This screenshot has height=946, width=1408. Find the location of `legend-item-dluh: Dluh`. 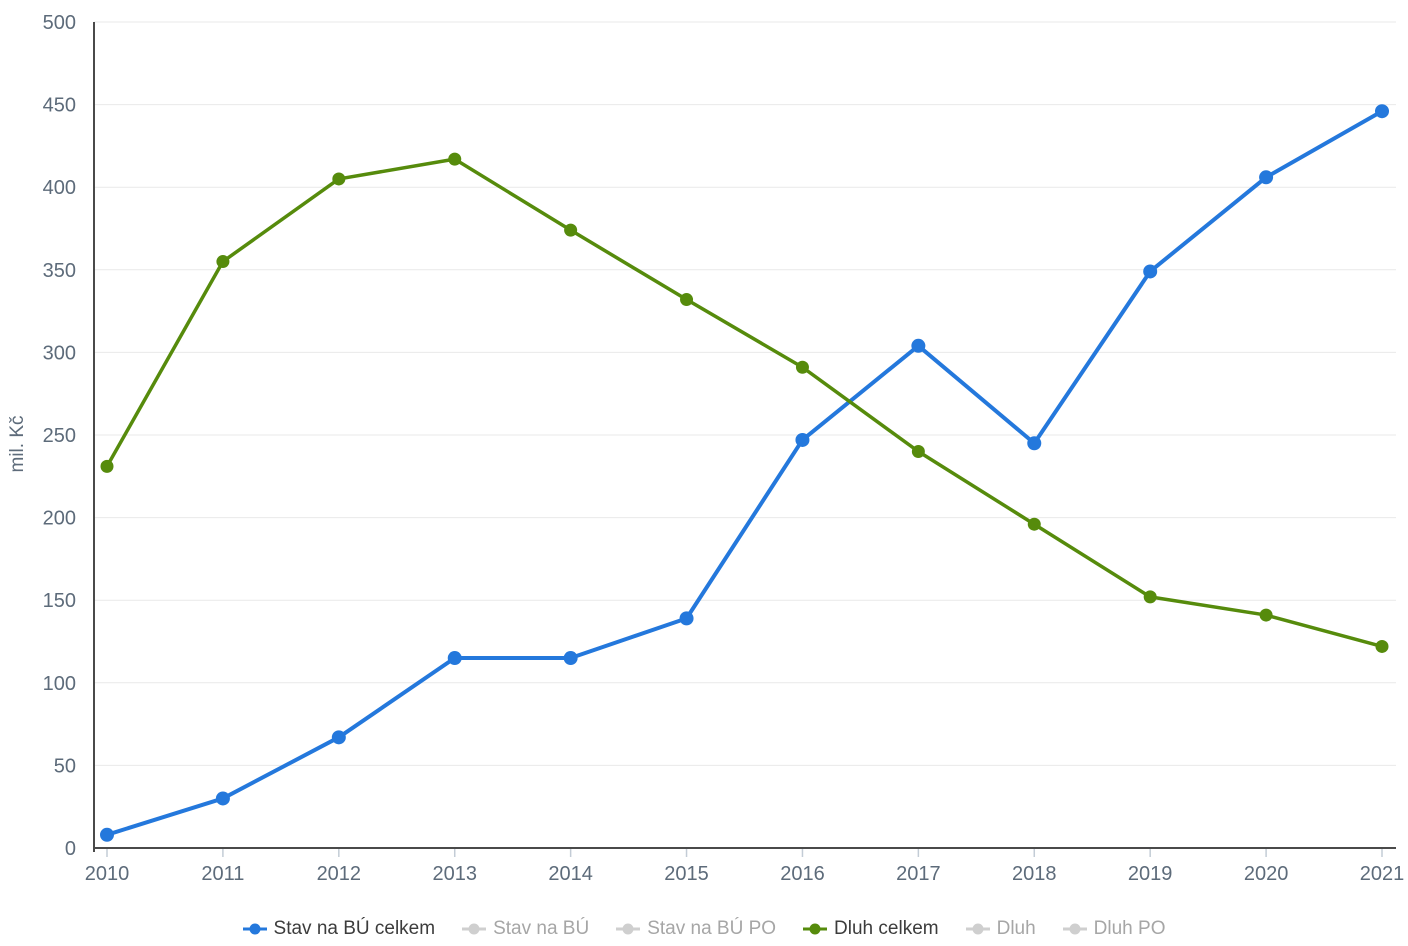

legend-item-dluh: Dluh is located at coordinates (1000, 929).